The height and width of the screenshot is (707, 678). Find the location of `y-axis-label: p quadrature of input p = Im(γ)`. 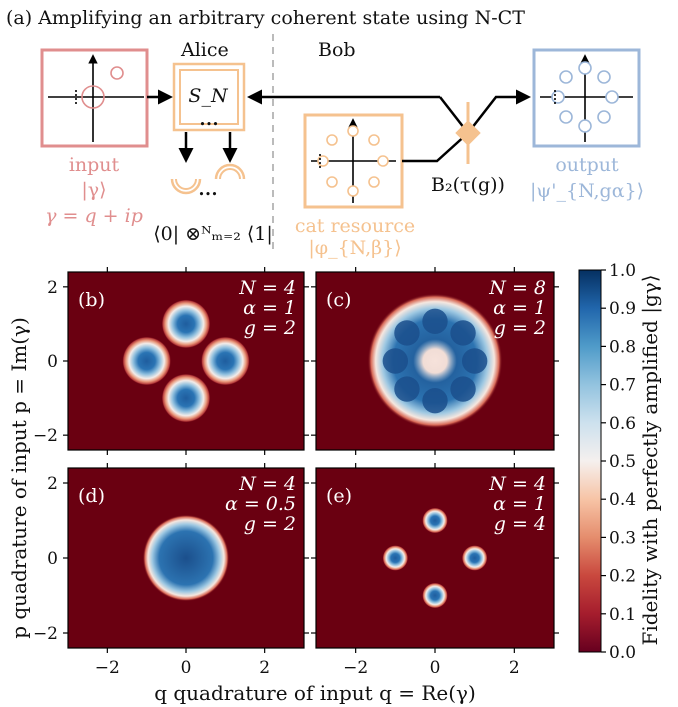

y-axis-label: p quadrature of input p = Im(γ) is located at coordinates (19, 478).